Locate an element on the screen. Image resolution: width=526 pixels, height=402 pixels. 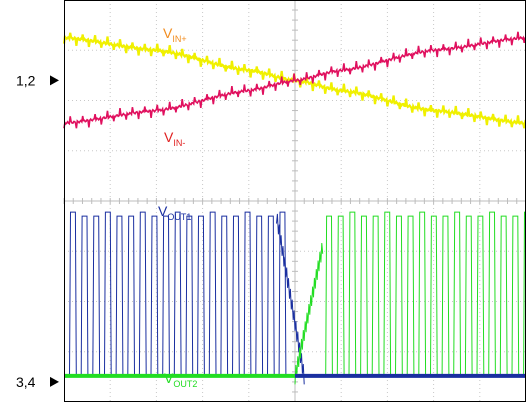
label-vout1: VOUT1 is located at coordinates (174, 212).